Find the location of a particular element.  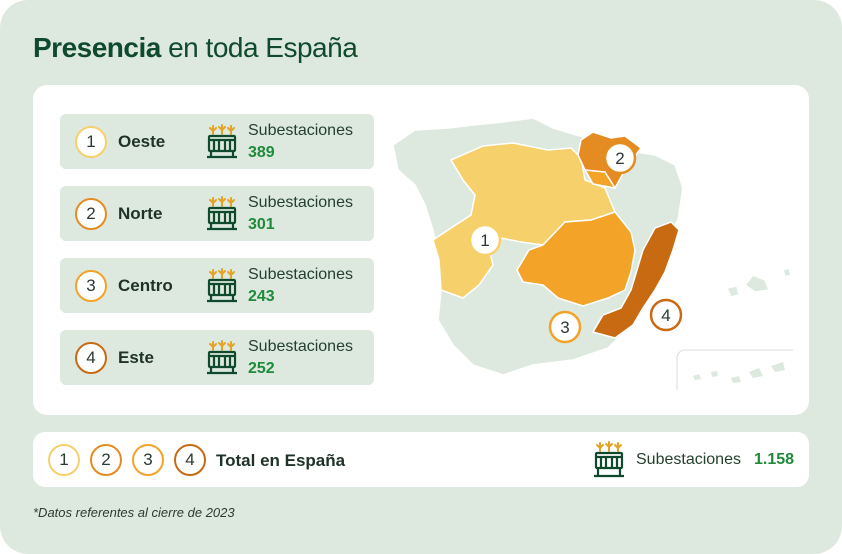

total-number-badge: 1 is located at coordinates (64, 460).